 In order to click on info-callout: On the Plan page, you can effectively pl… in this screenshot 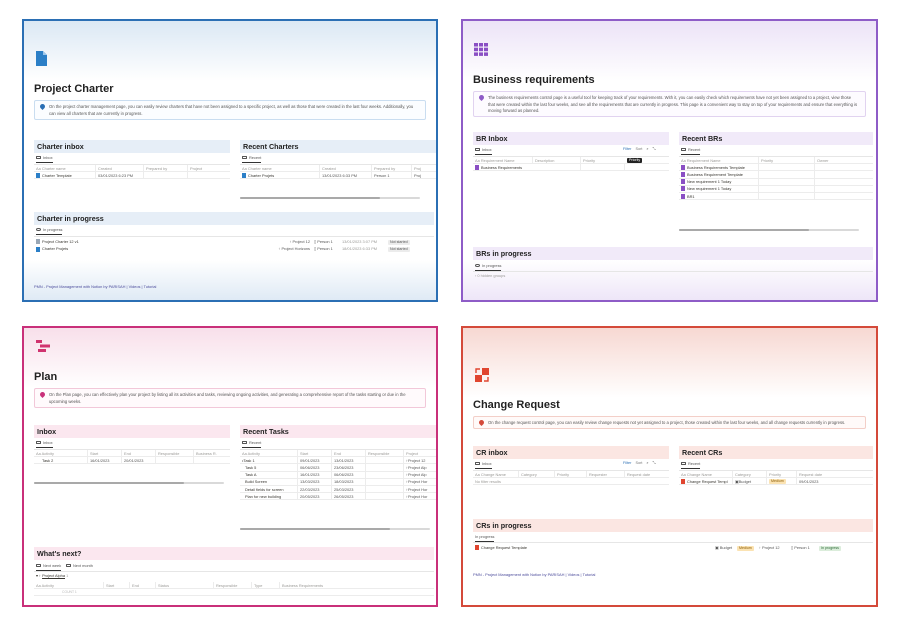, I will do `click(230, 398)`.